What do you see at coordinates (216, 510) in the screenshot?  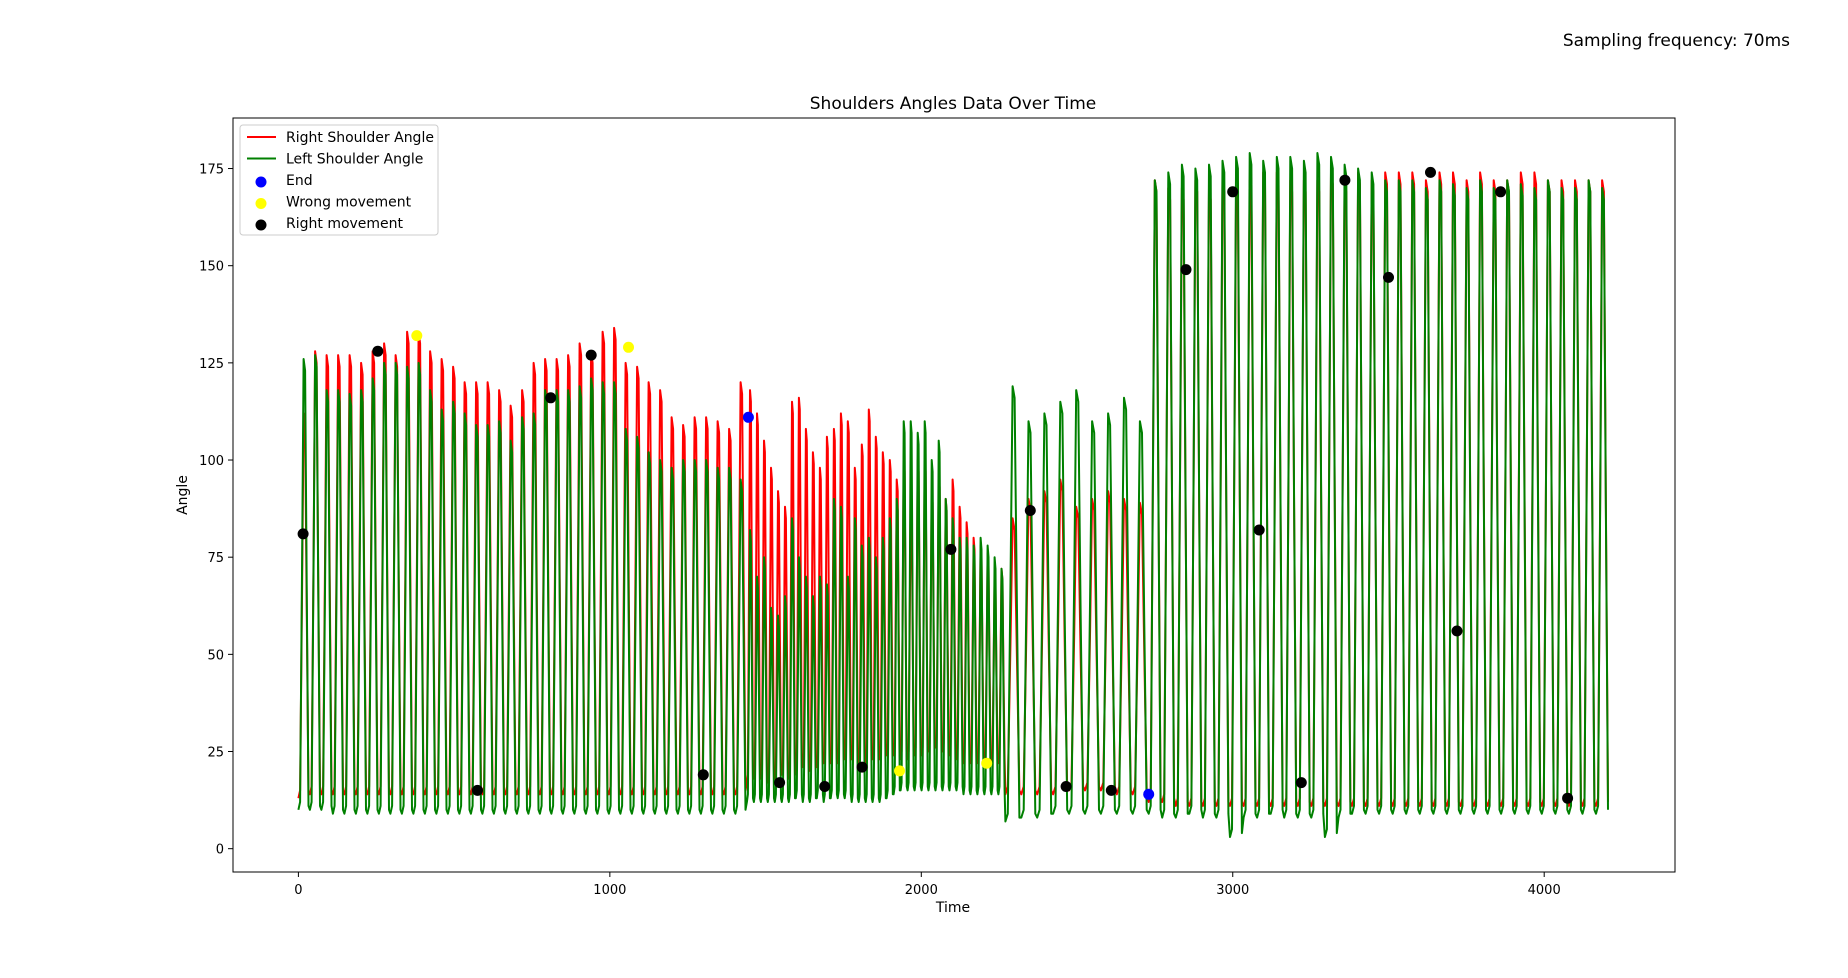 I see `y-axis: 0 25 50 75 100 125 150 175` at bounding box center [216, 510].